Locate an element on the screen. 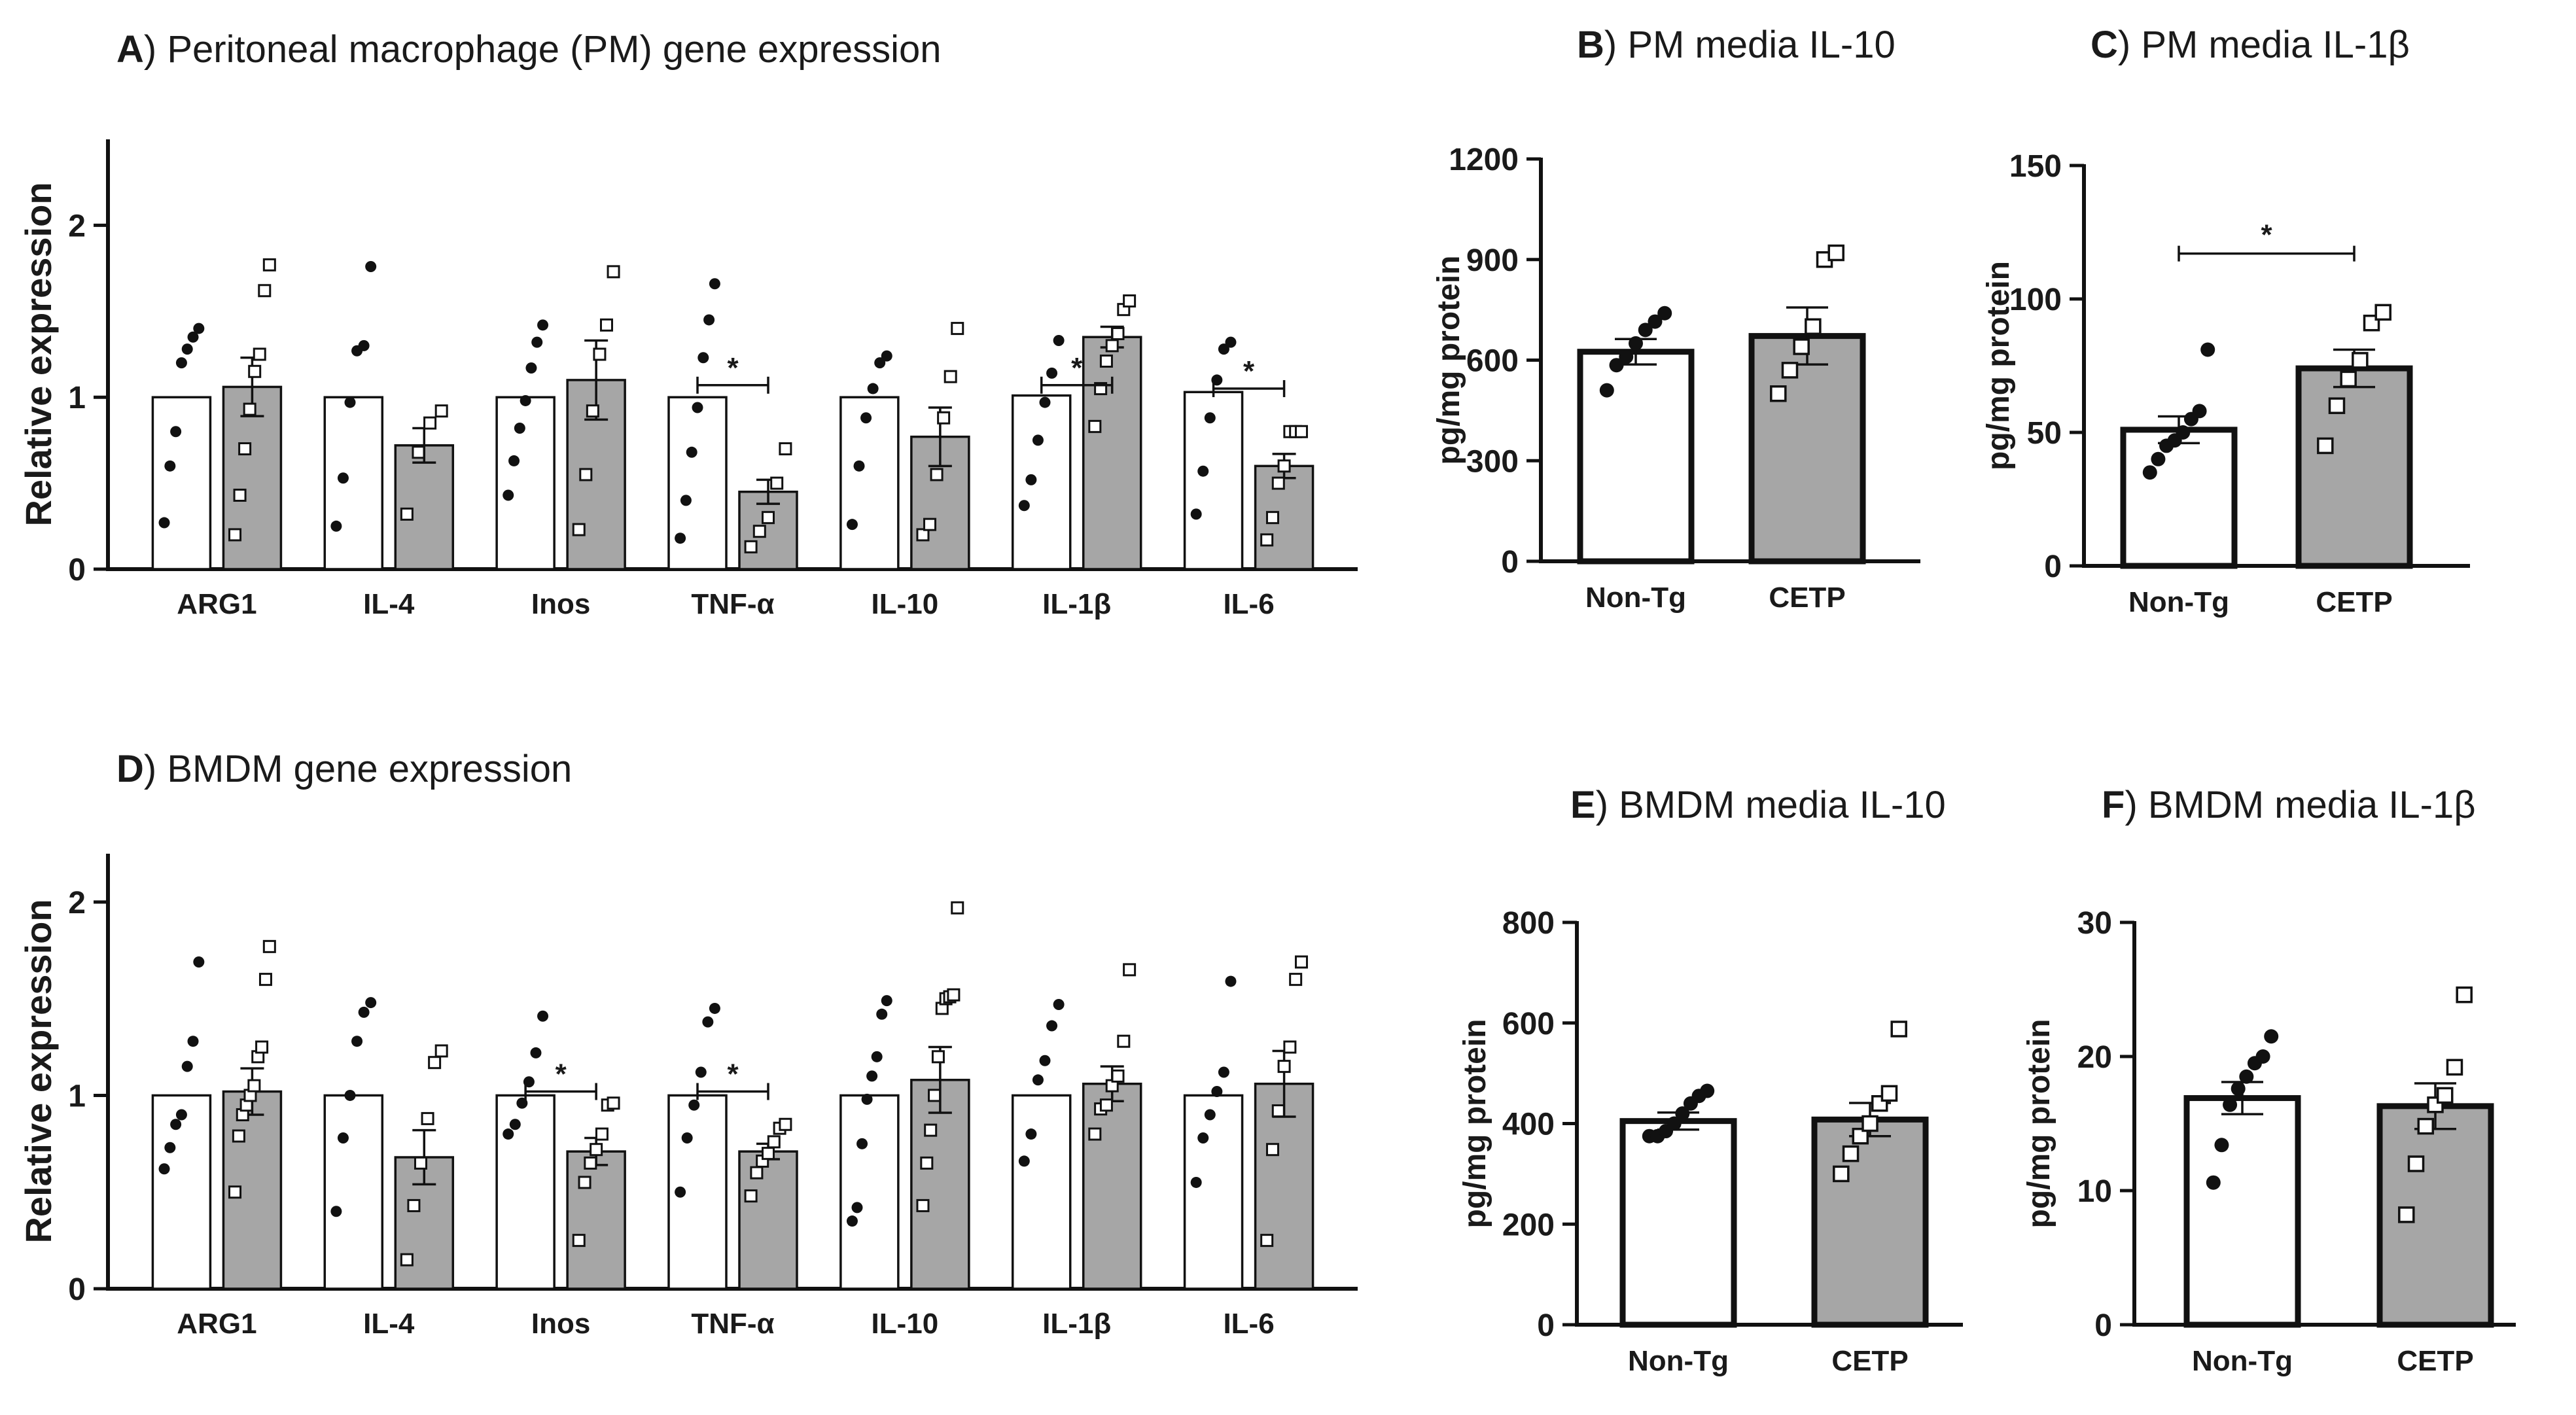 The width and height of the screenshot is (2576, 1415). panel-letter: F is located at coordinates (2113, 805).